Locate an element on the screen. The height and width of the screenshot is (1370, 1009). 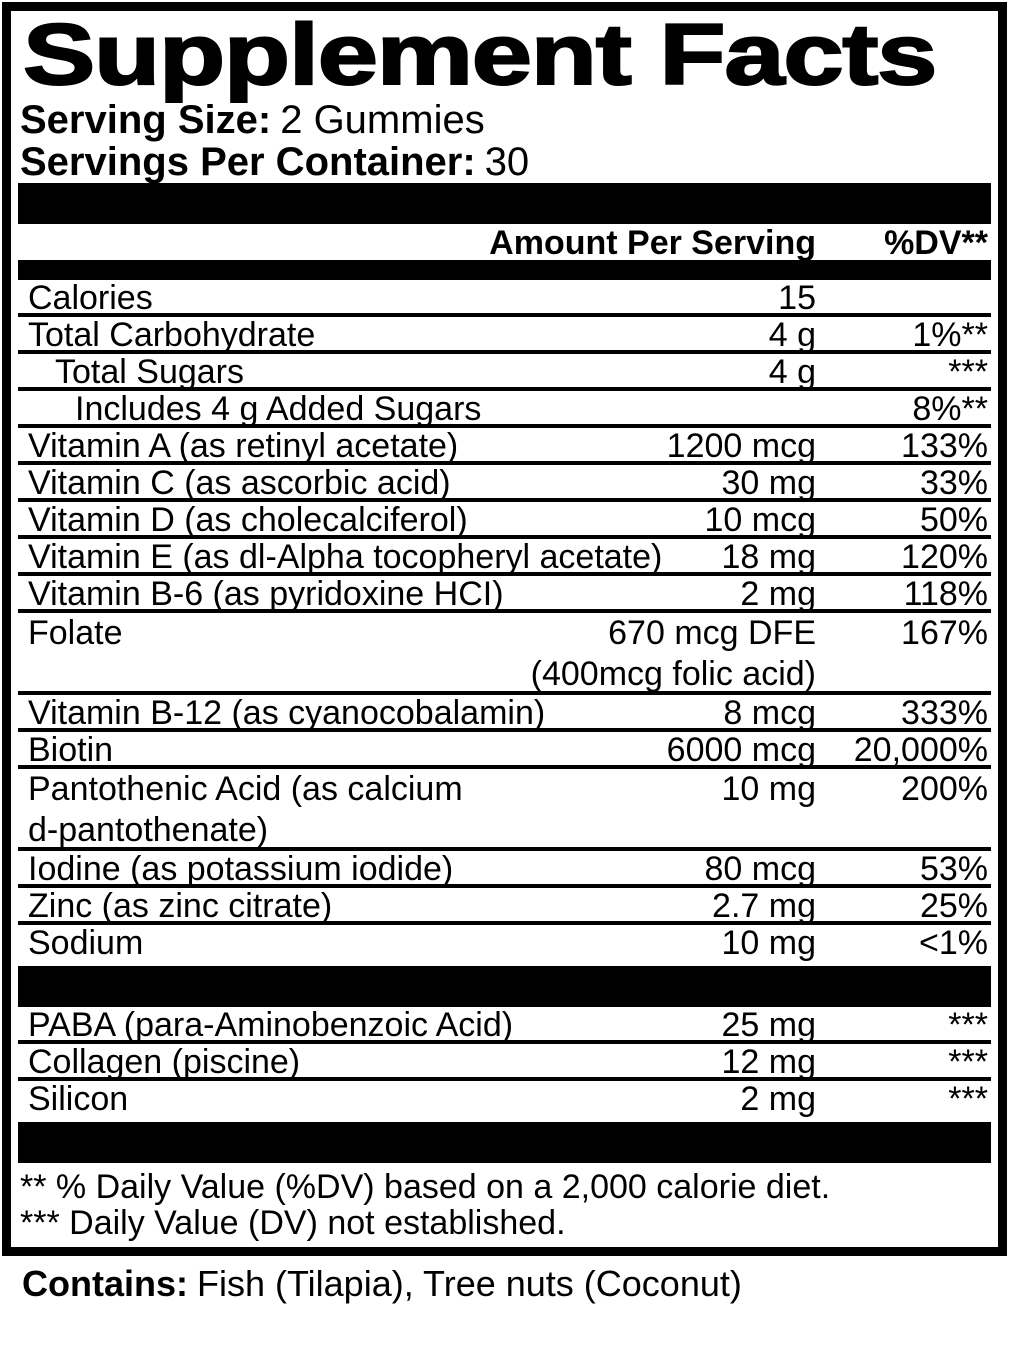
nutrient-name-text: Iodine (as potassium iodide) is located at coordinates (241, 869).